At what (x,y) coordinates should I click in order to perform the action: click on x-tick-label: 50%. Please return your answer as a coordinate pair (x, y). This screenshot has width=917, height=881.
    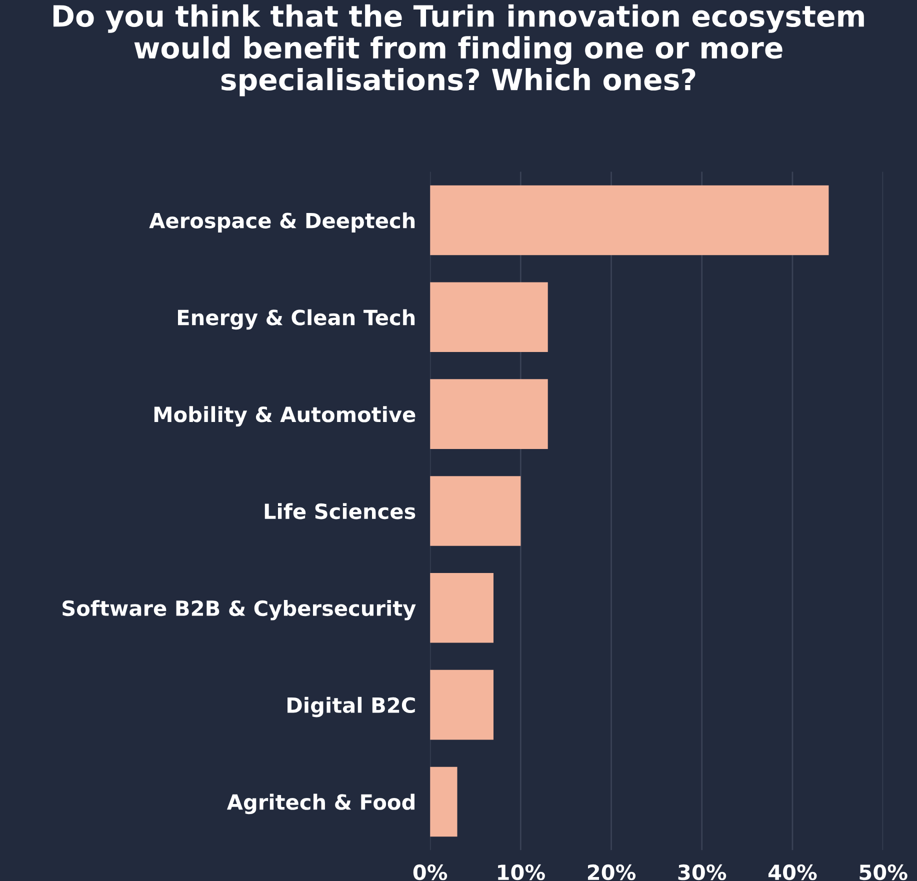
    Looking at the image, I should click on (884, 872).